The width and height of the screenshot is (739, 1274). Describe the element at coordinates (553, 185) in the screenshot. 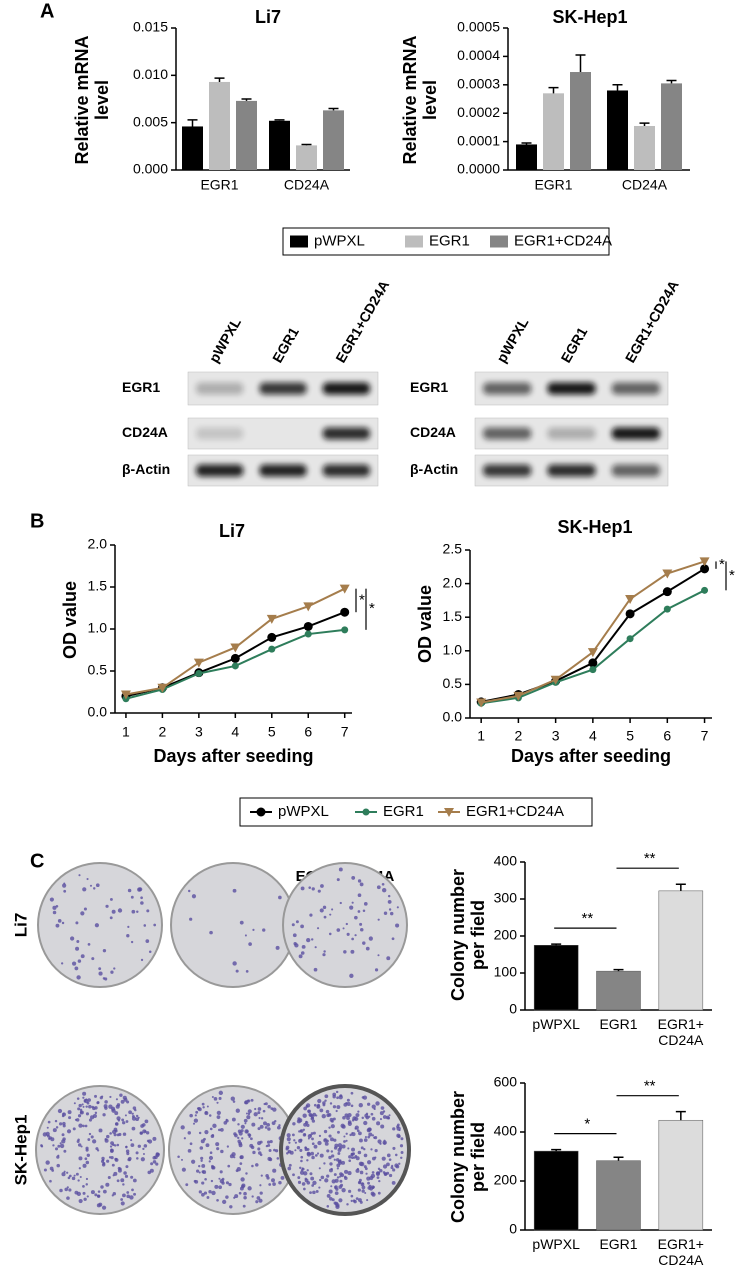

I see `x-tick-label: EGR1` at that location.